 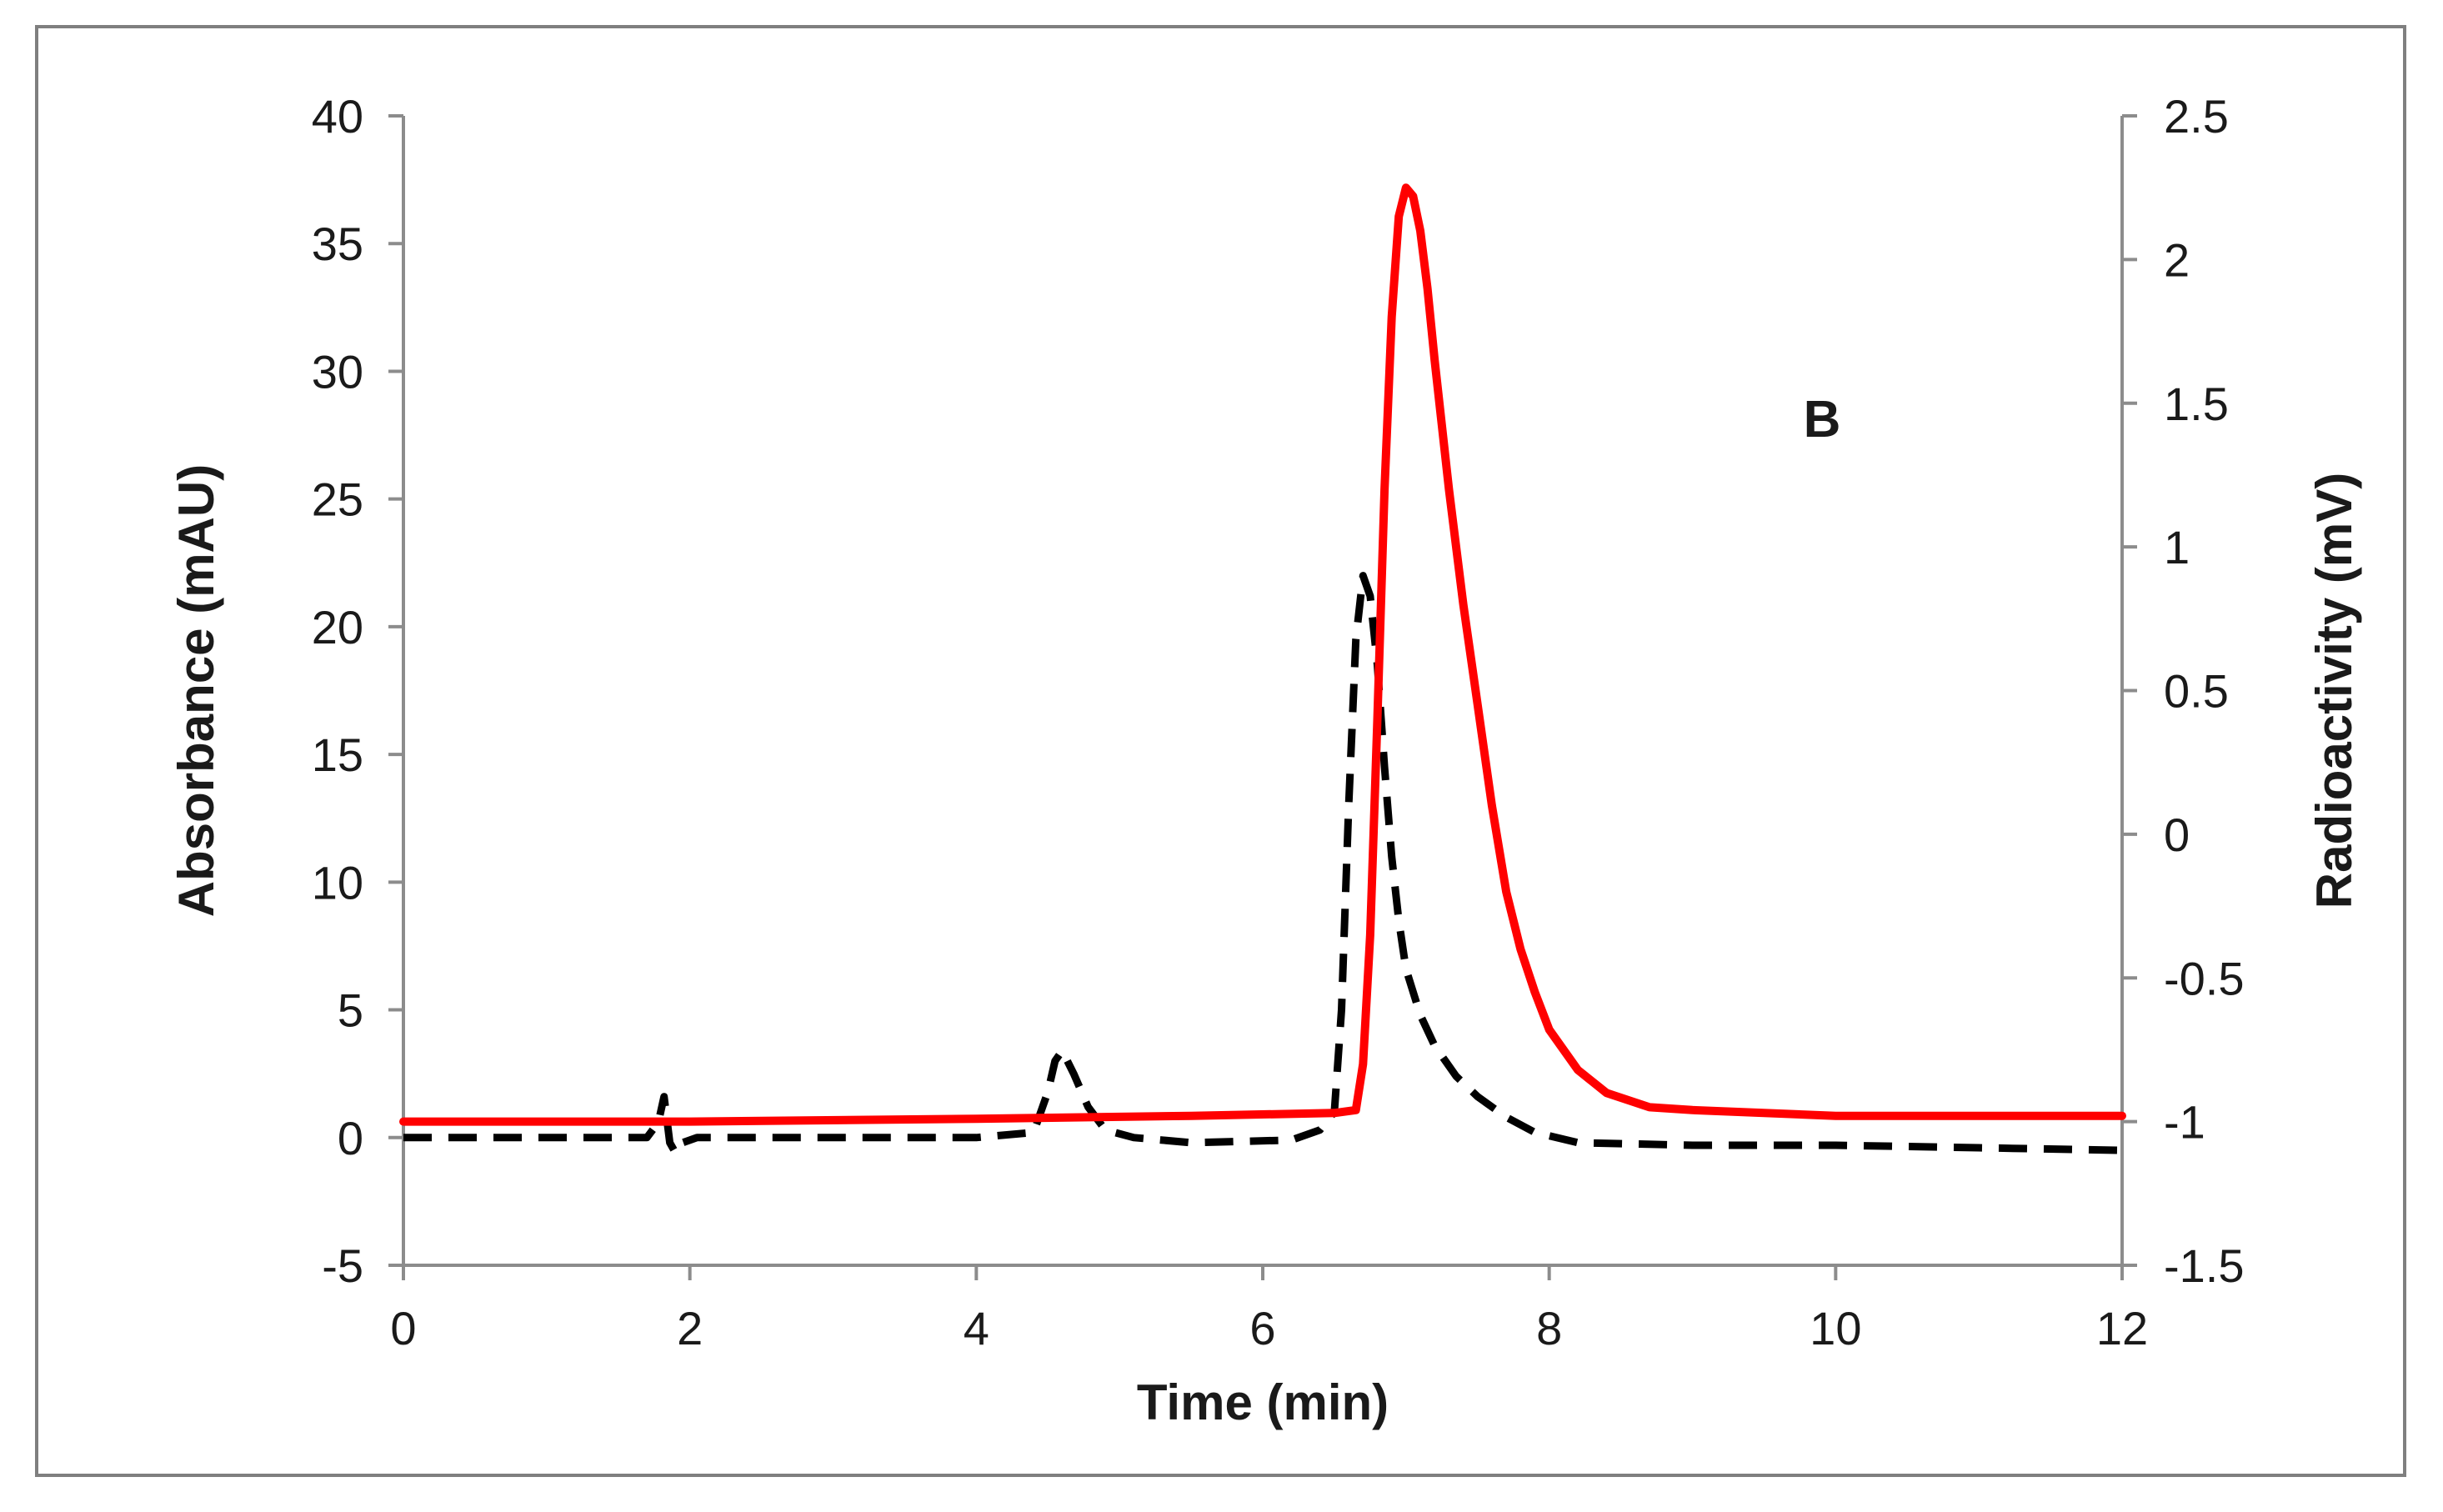 I want to click on y-left-tick-label: 40, so click(x=337, y=117).